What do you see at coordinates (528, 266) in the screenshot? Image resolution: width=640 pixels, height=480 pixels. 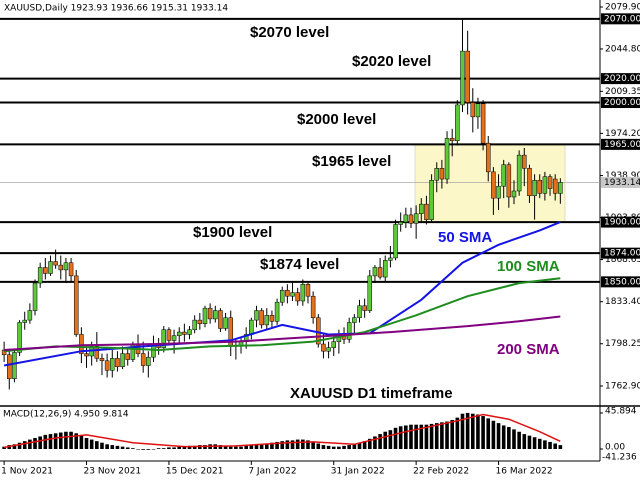 I see `sma-label: 100 SMA` at bounding box center [528, 266].